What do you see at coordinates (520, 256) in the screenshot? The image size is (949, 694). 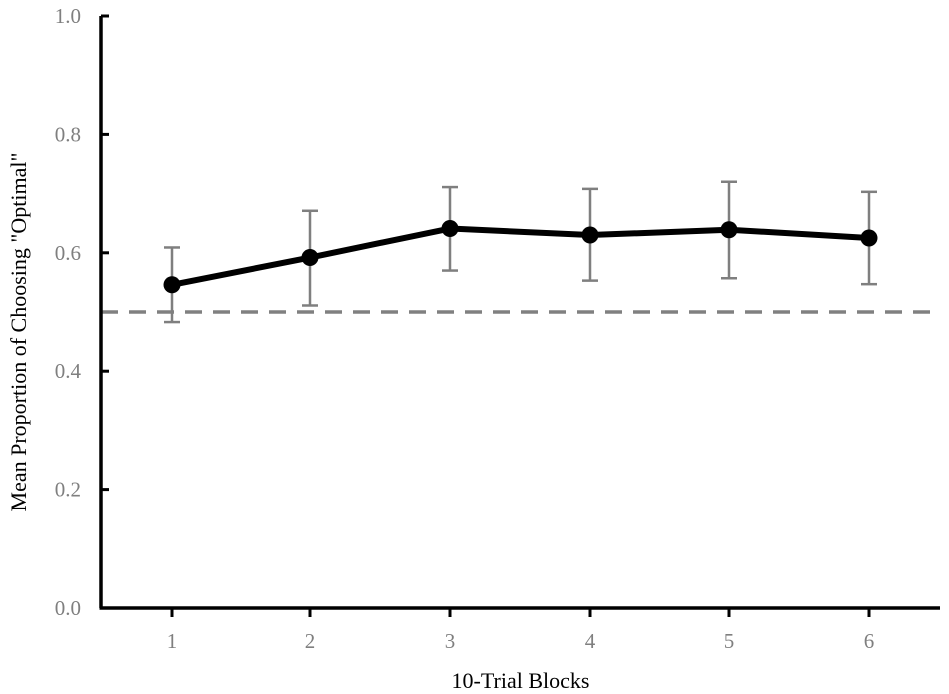 I see `series-line` at bounding box center [520, 256].